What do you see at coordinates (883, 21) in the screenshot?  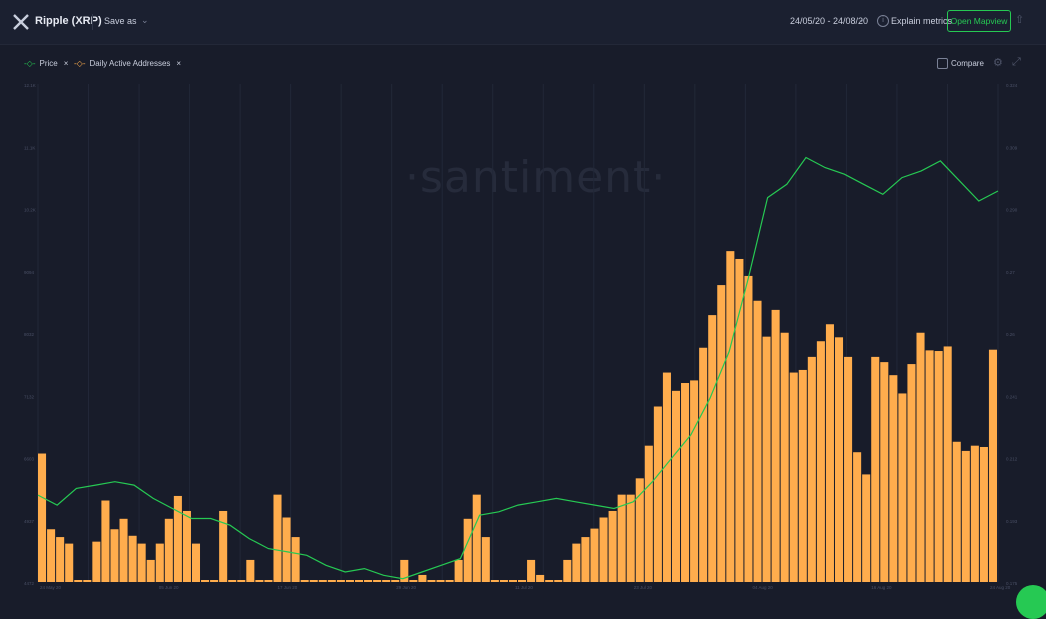 I see `info-icon: i` at bounding box center [883, 21].